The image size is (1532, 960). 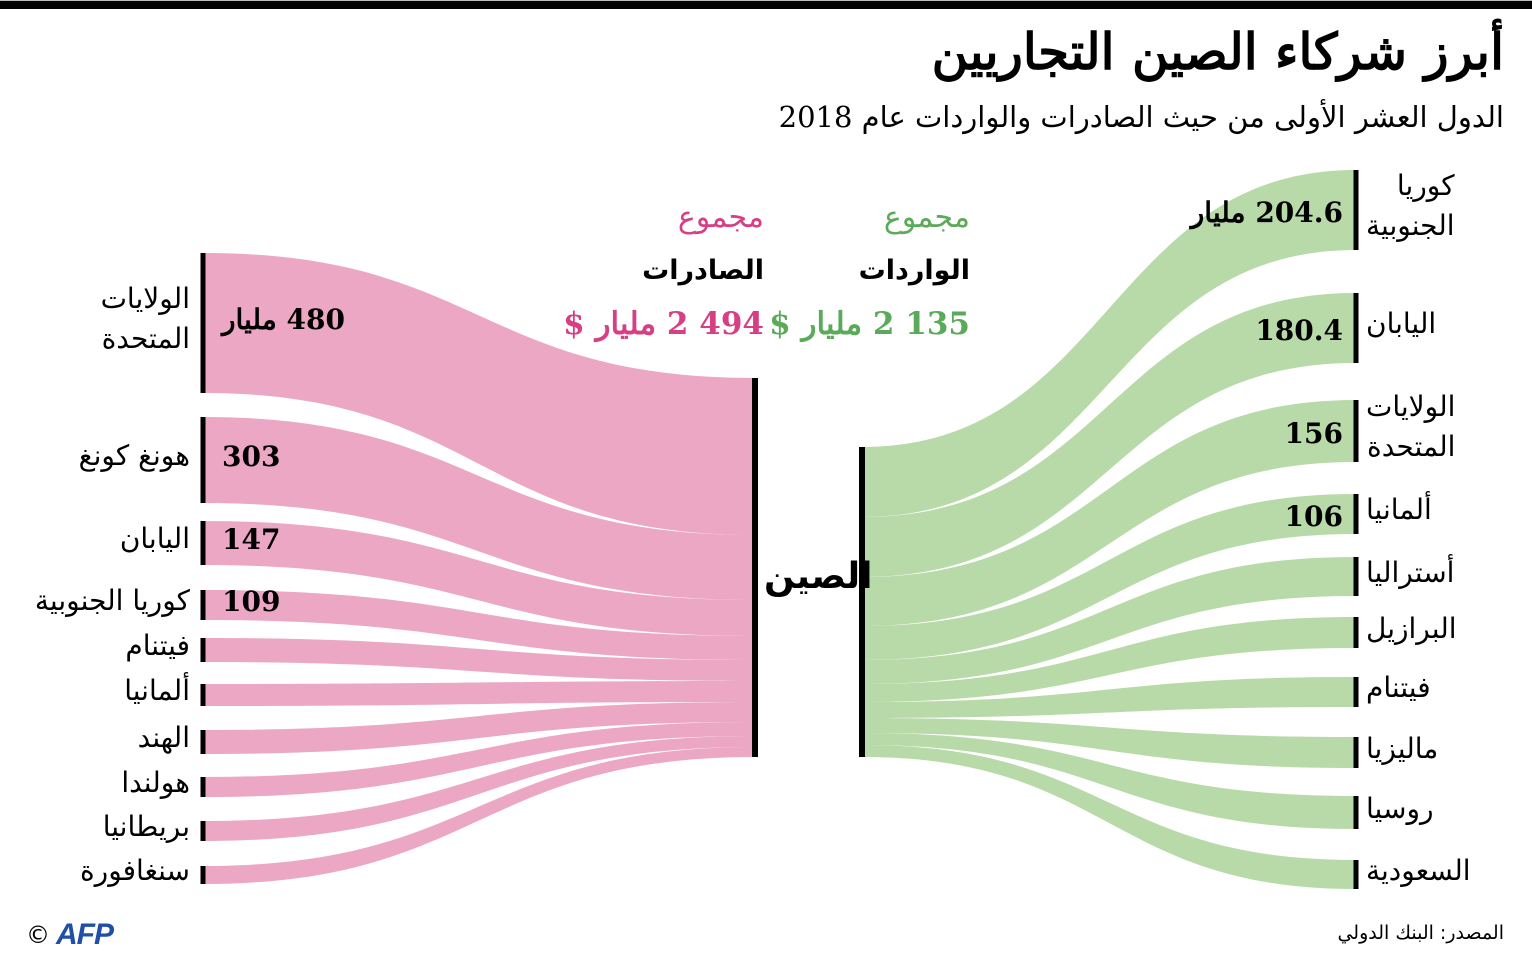 I want to click on flow-value-label: 180.4, so click(x=1299, y=330).